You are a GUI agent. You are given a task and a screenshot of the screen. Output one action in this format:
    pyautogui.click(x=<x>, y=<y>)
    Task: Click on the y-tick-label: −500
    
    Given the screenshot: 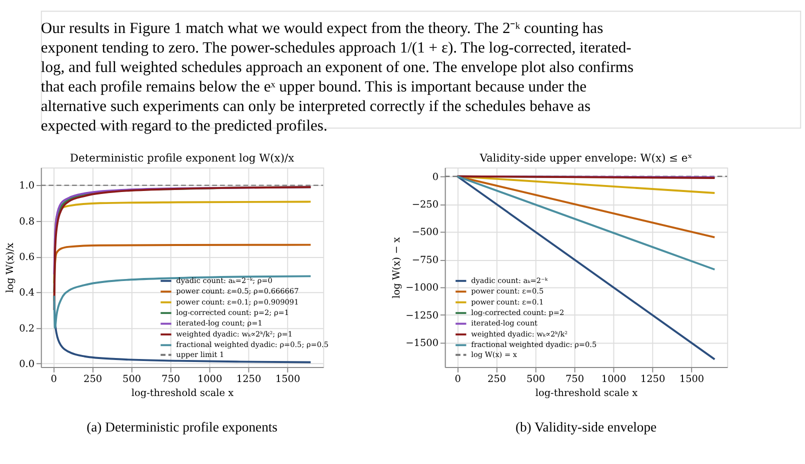 What is the action you would take?
    pyautogui.click(x=425, y=232)
    